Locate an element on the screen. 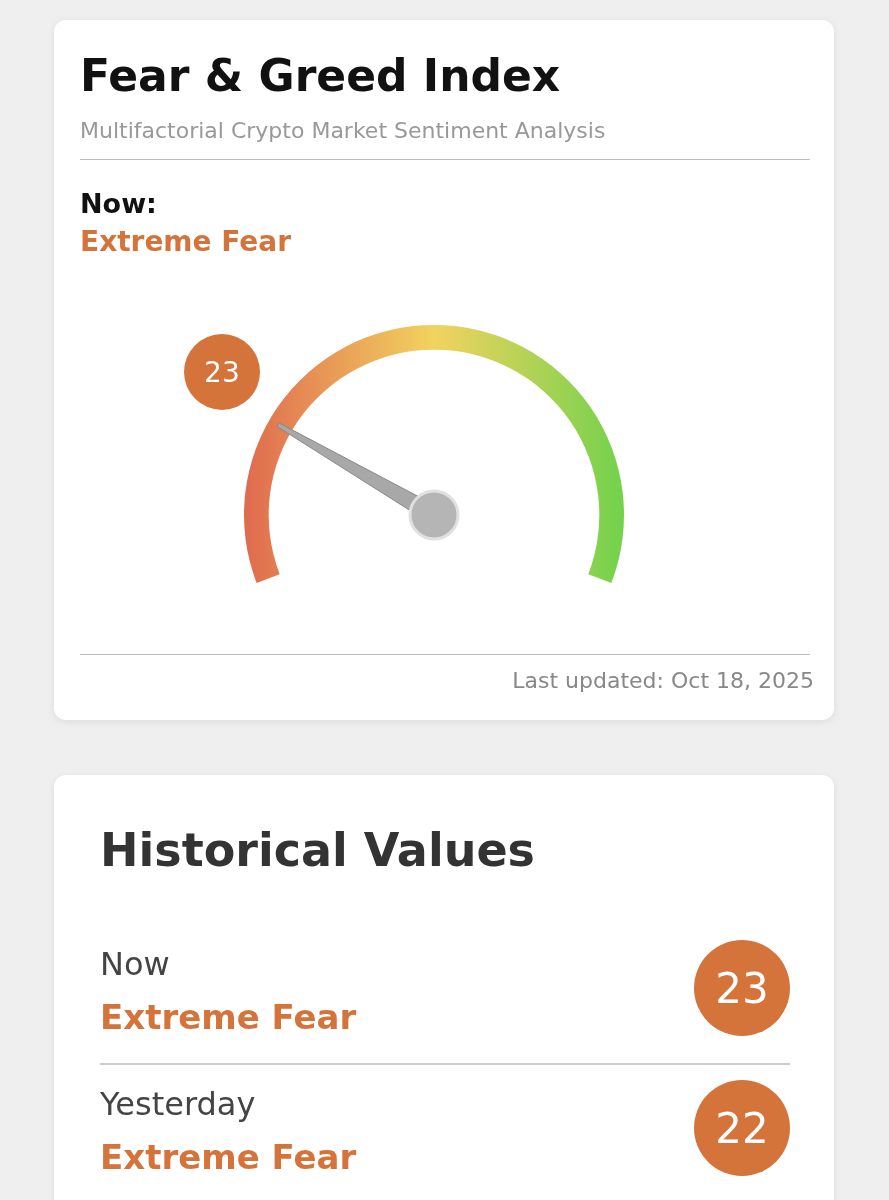 The image size is (889, 1200). text: Fear & Greed Index is located at coordinates (320, 75).